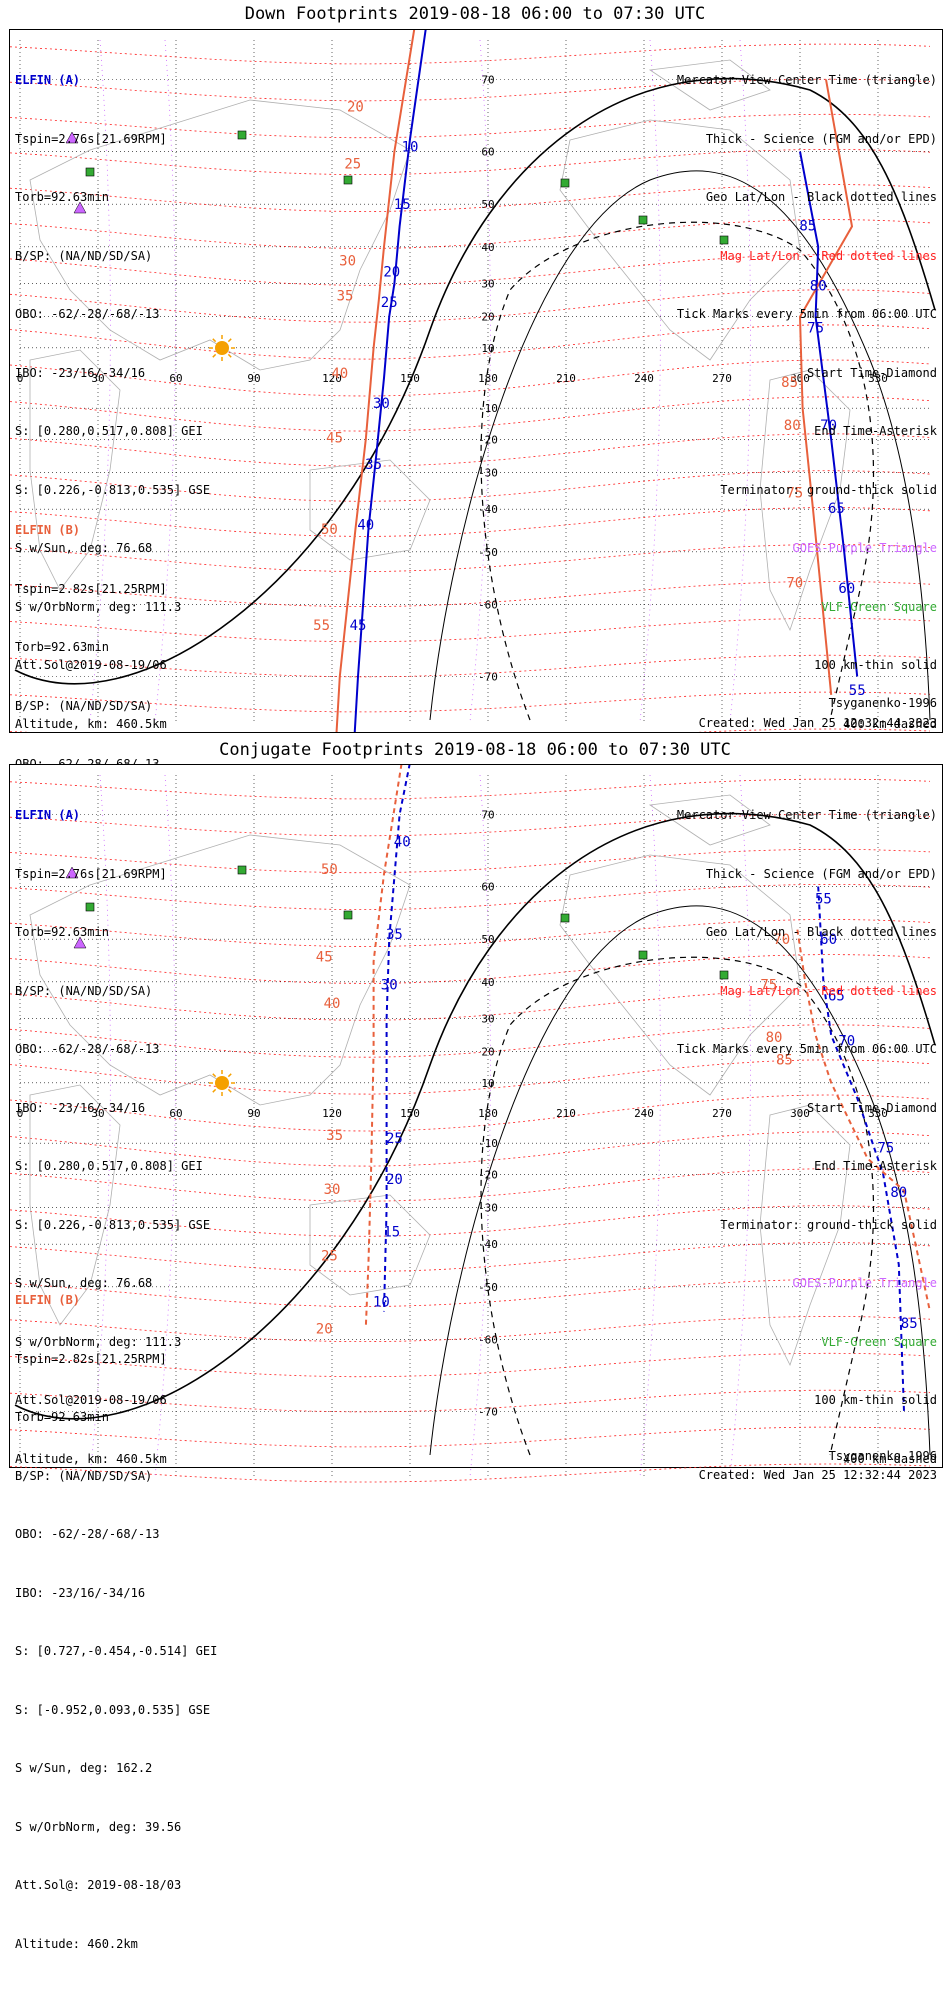  I want to click on elfin-b-time-label: 80, so click(774, 1038).